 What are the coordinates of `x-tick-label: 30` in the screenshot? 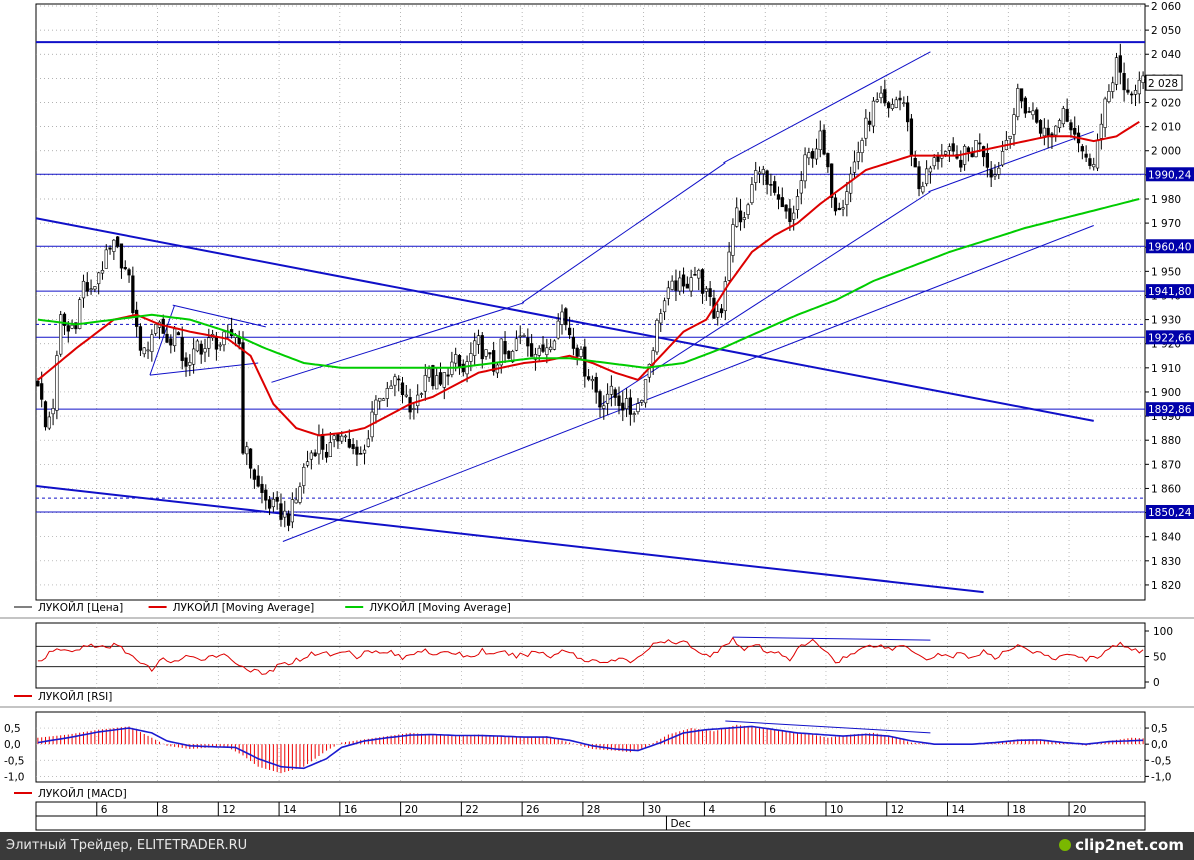 It's located at (654, 810).